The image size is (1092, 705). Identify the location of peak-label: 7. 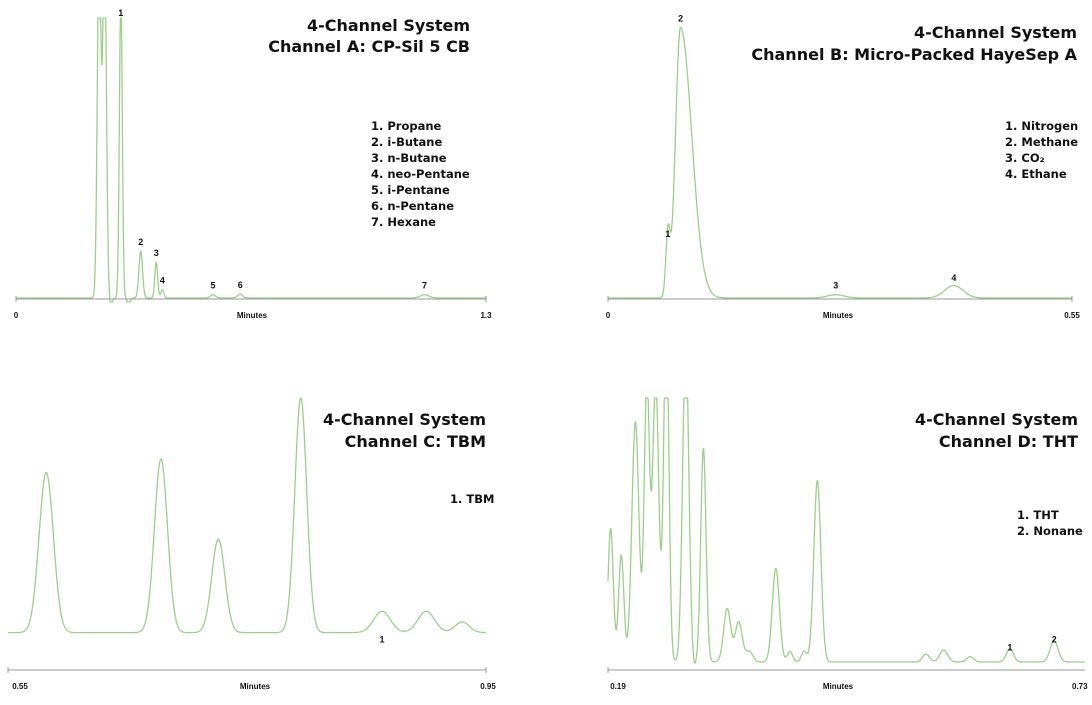
(424, 286).